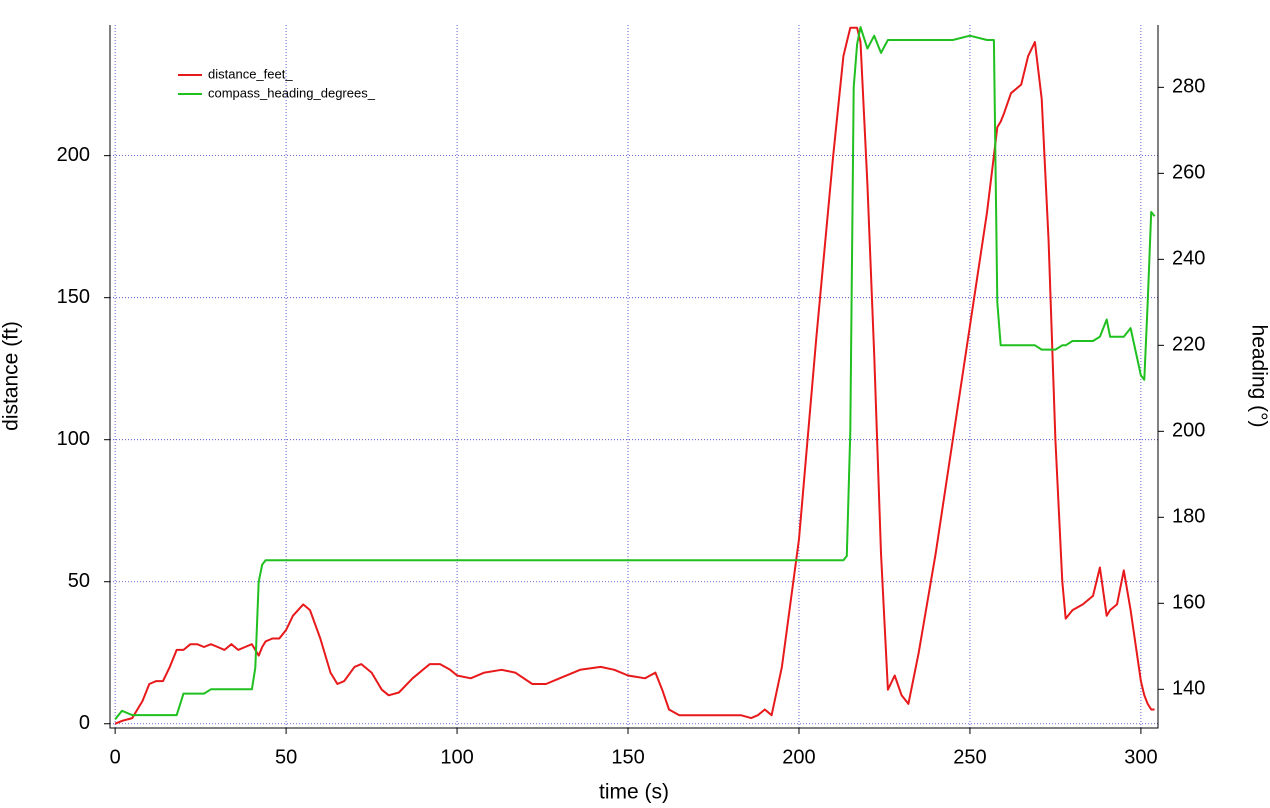  Describe the element at coordinates (1140, 757) in the screenshot. I see `x-tick-label: 300` at that location.